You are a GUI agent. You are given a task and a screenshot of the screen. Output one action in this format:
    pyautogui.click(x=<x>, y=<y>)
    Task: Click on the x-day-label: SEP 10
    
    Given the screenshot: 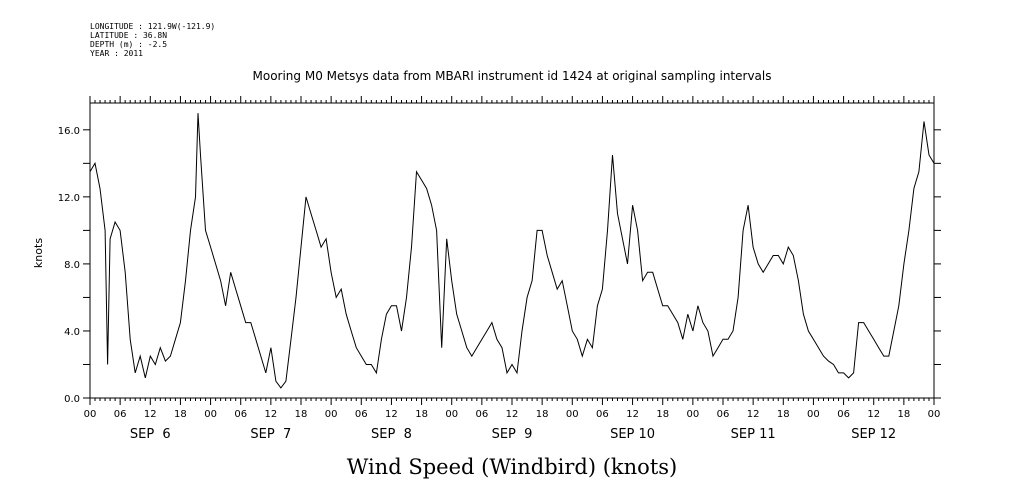 What is the action you would take?
    pyautogui.click(x=632, y=434)
    